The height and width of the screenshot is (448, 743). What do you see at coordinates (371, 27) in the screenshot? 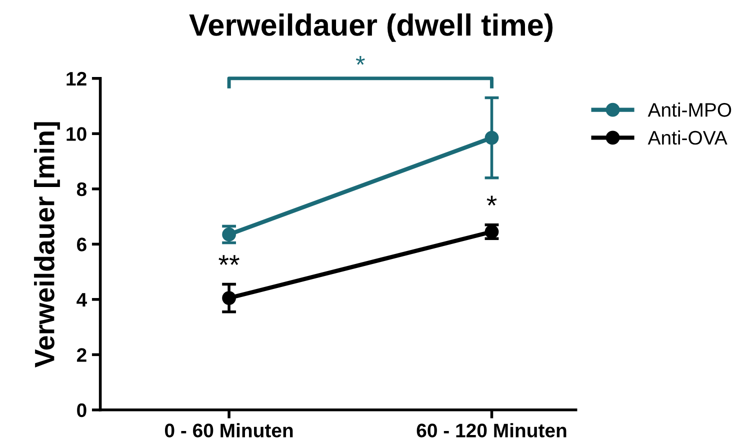
I see `chart-title: Verweildauer (dwell time)` at bounding box center [371, 27].